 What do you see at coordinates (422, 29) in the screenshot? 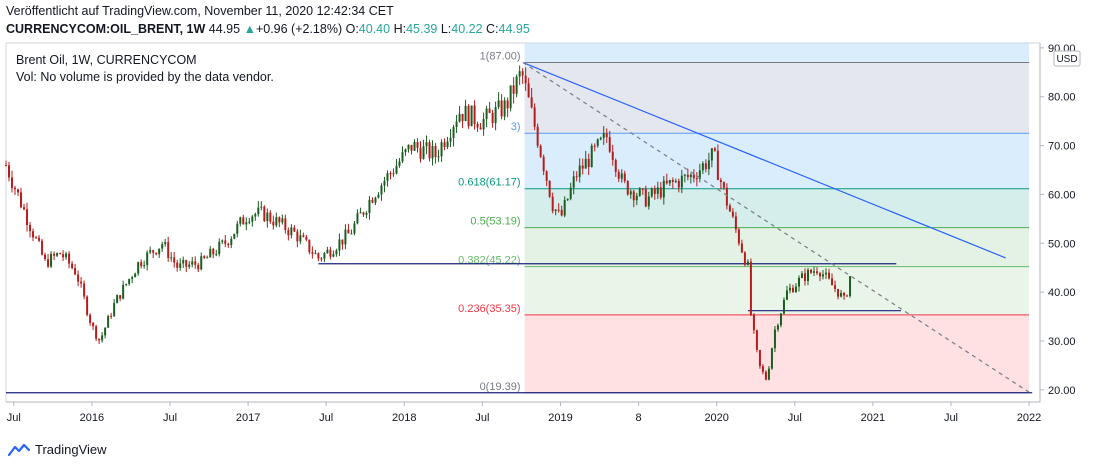
I see `high-value: 45.39` at bounding box center [422, 29].